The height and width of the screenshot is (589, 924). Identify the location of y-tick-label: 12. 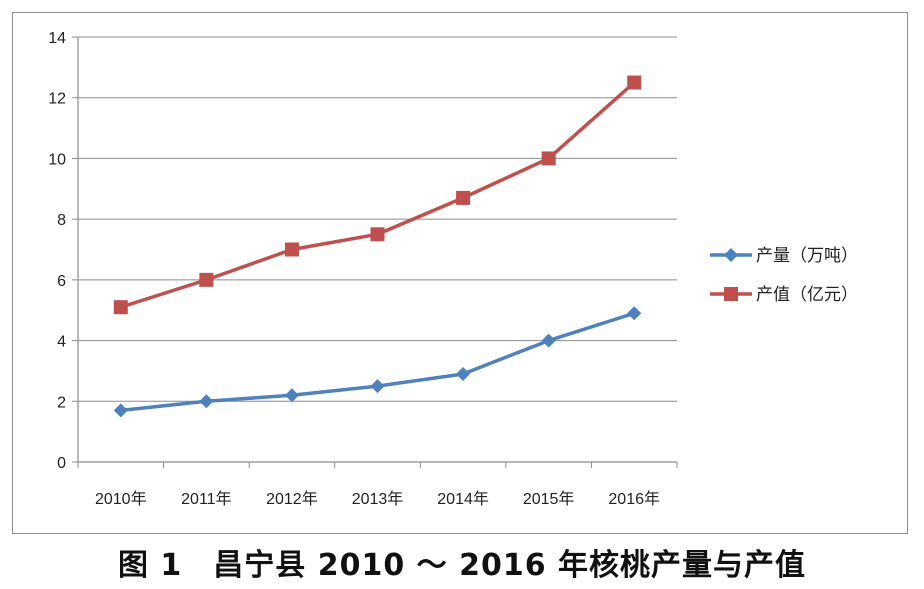
(57, 99).